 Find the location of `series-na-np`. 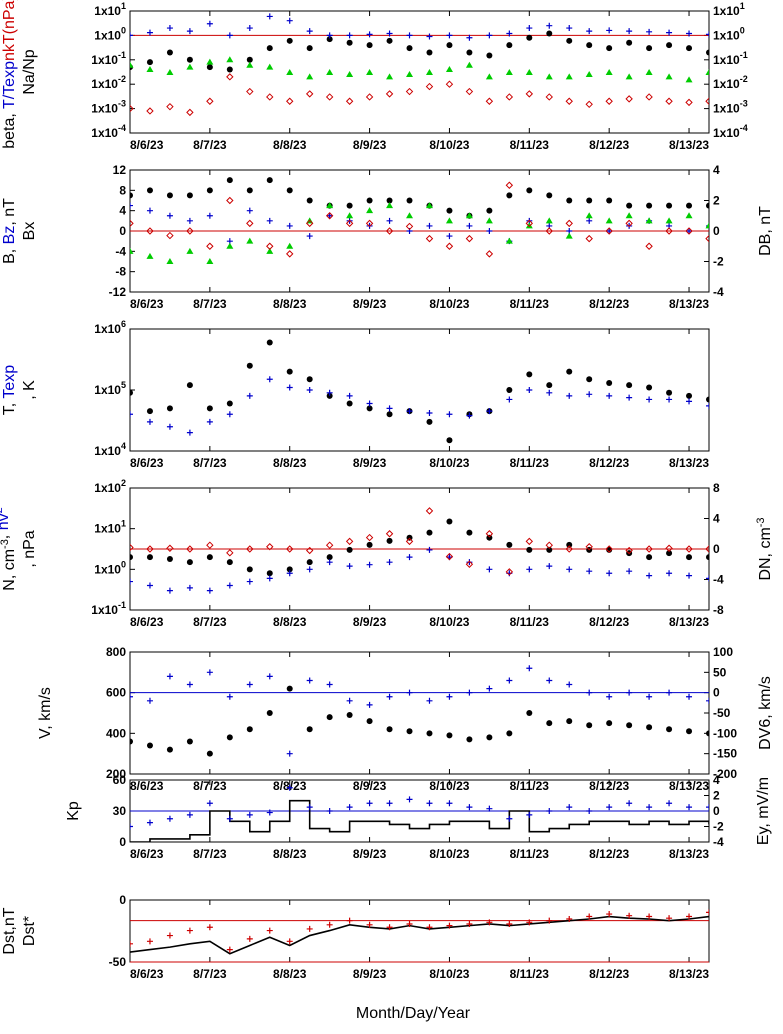

series-na-np is located at coordinates (419, 69).